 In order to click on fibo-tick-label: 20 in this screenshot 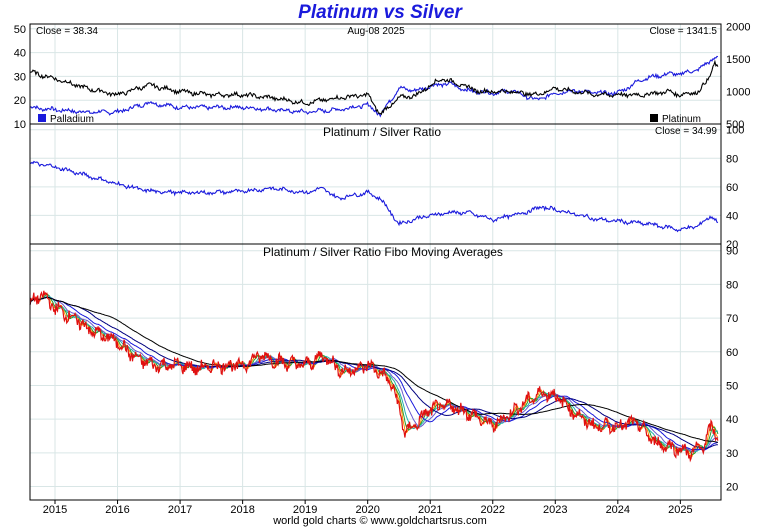, I will do `click(732, 488)`.